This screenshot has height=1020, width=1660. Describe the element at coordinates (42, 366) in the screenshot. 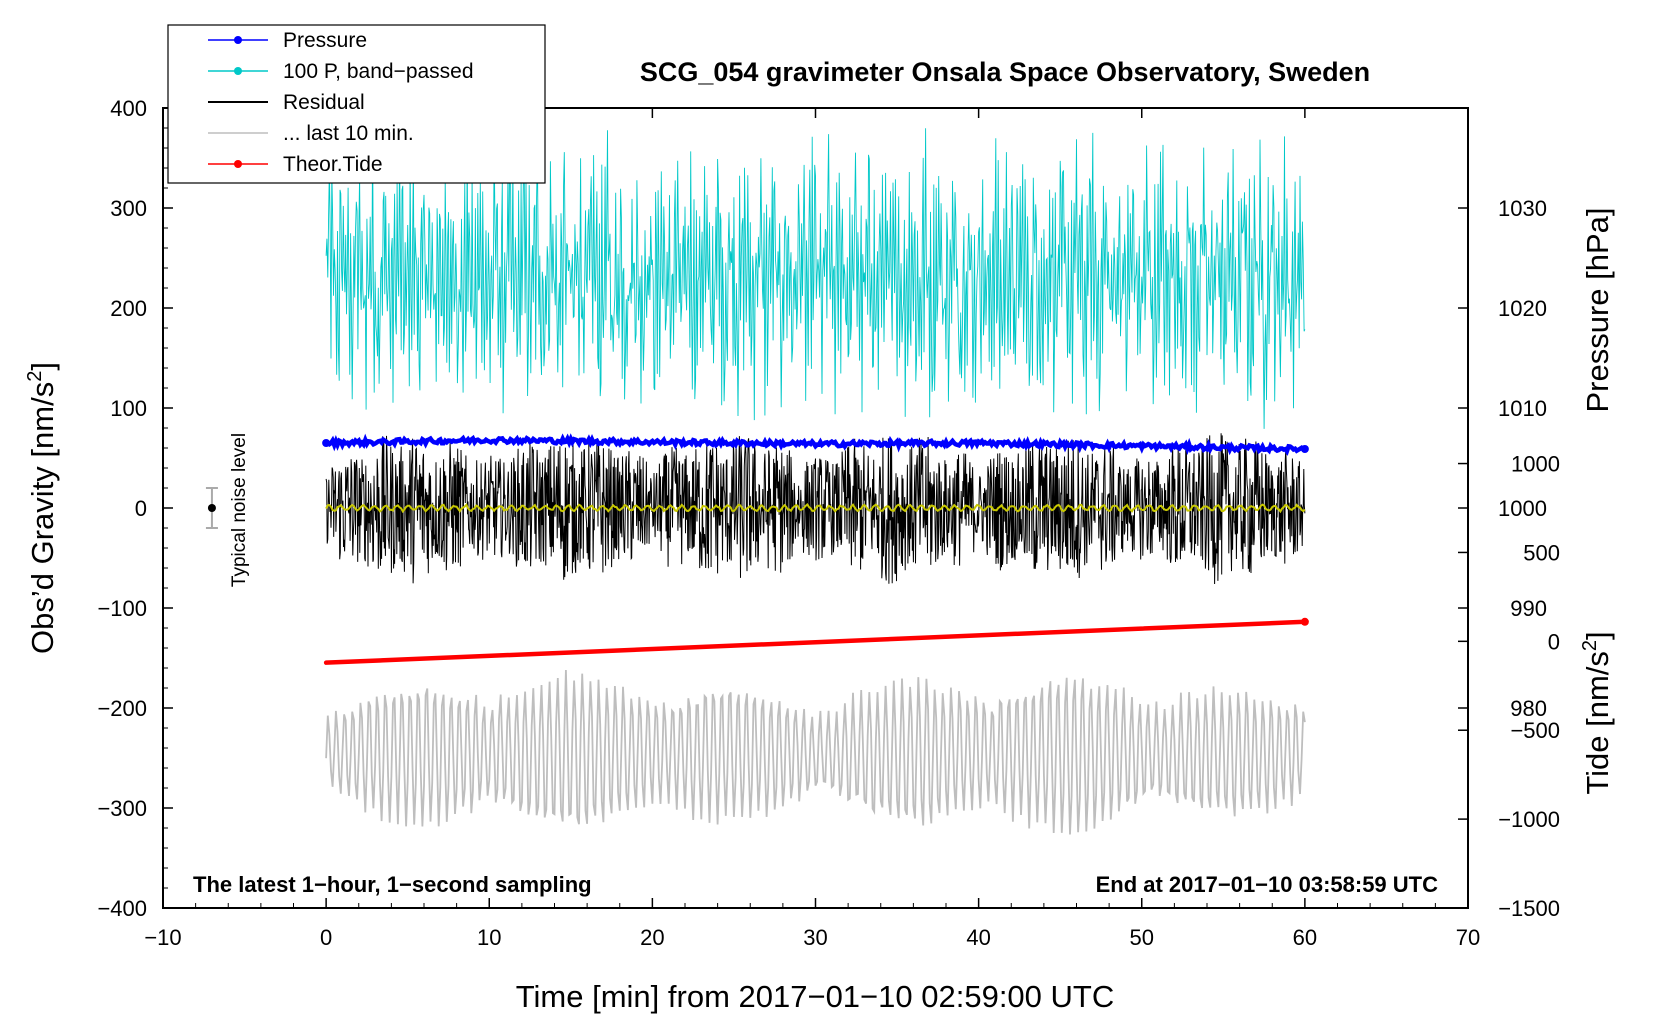

I see `y-axis-label-close: ]` at that location.